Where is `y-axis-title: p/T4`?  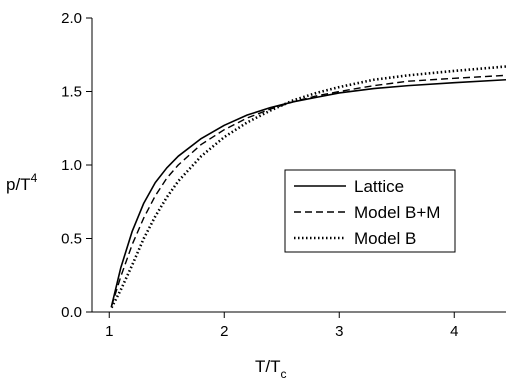 y-axis-title: p/T4 is located at coordinates (22, 182).